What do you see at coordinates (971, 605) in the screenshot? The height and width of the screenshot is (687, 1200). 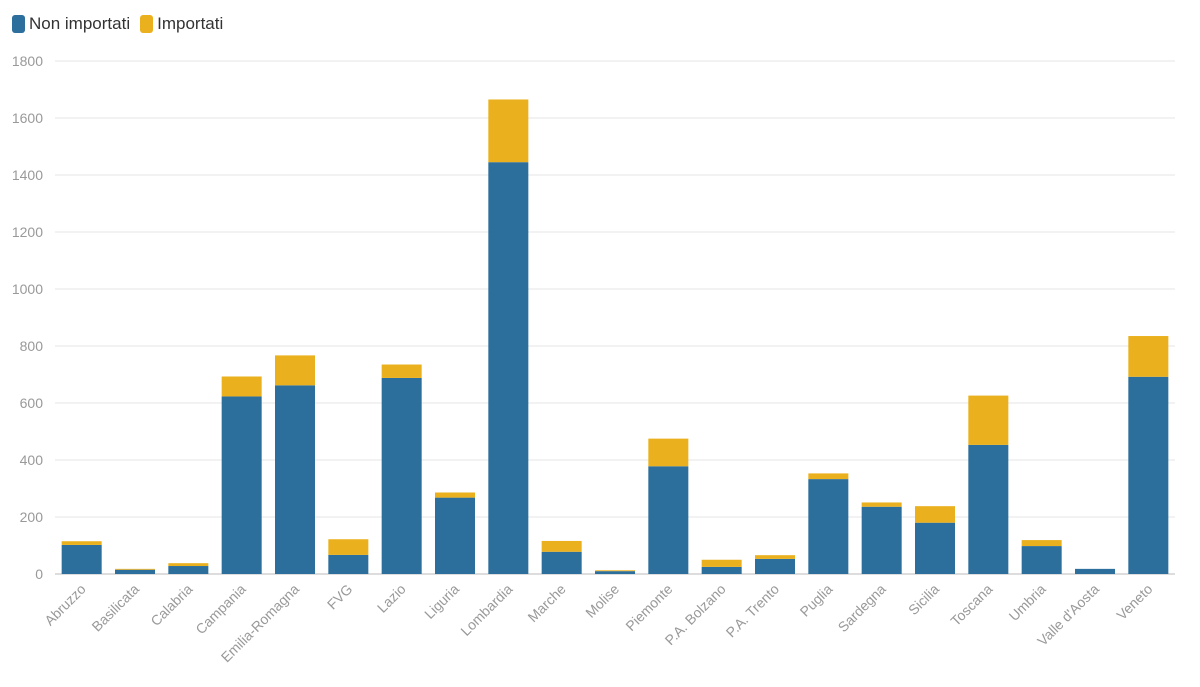 I see `x-tick-label: Toscana` at bounding box center [971, 605].